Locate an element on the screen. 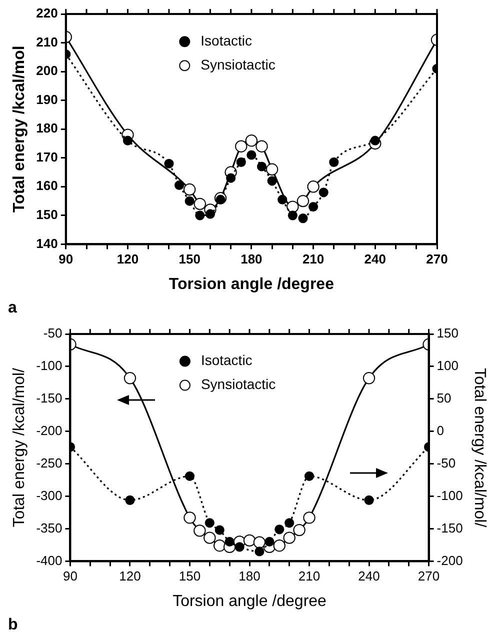 The height and width of the screenshot is (637, 499). y-tick-label: -50 is located at coordinates (52, 333).